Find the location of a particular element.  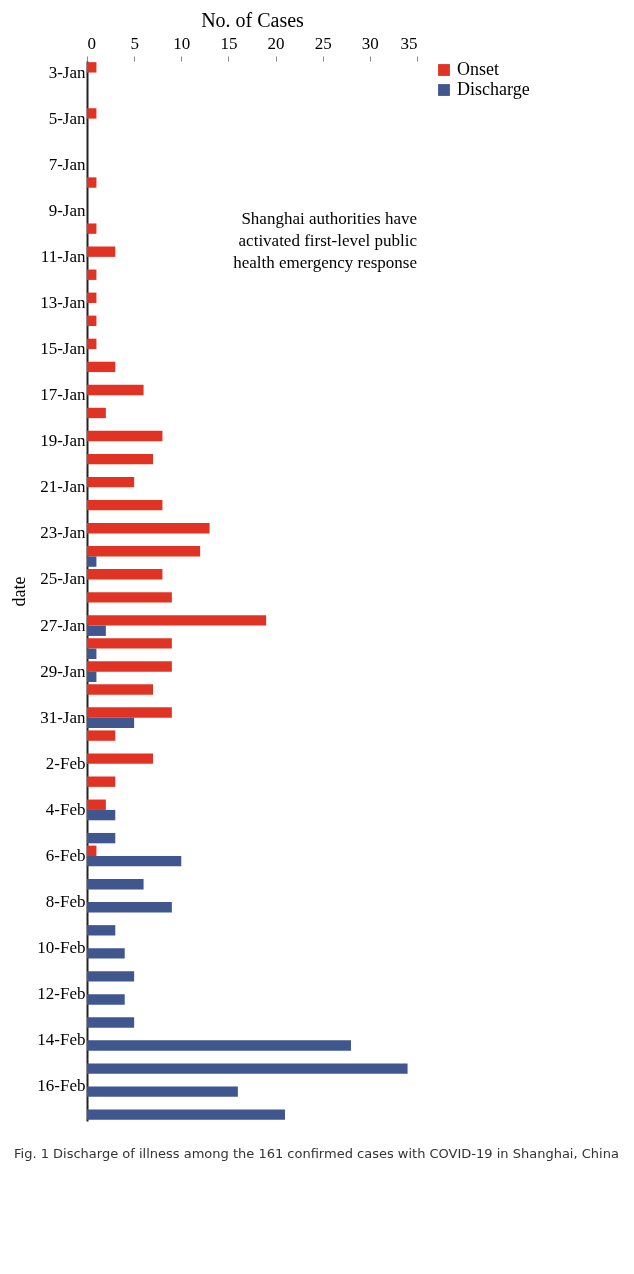

y-tick-label: 27-Jan is located at coordinates (63, 625).